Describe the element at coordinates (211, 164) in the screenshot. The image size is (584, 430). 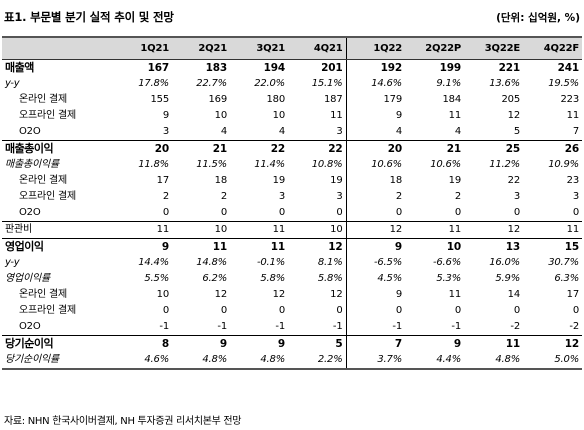
I see `value-cell: 11.5%` at that location.